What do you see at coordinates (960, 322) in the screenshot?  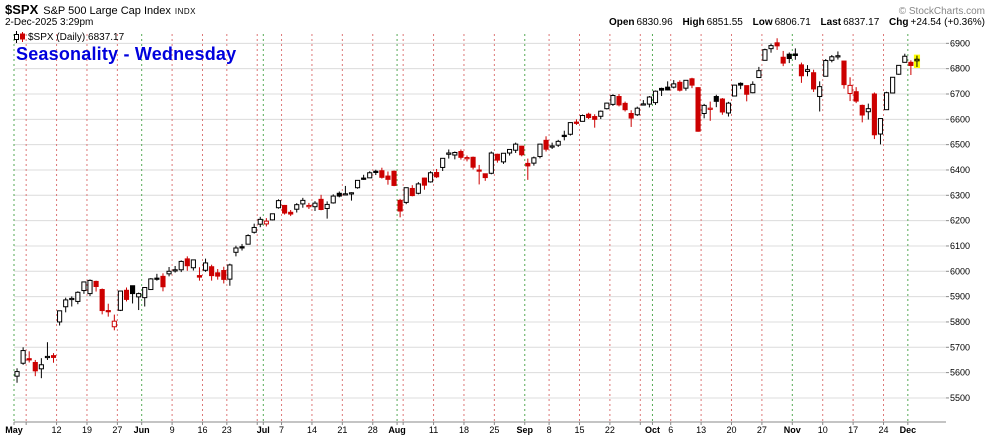 I see `svg-text: 5800` at bounding box center [960, 322].